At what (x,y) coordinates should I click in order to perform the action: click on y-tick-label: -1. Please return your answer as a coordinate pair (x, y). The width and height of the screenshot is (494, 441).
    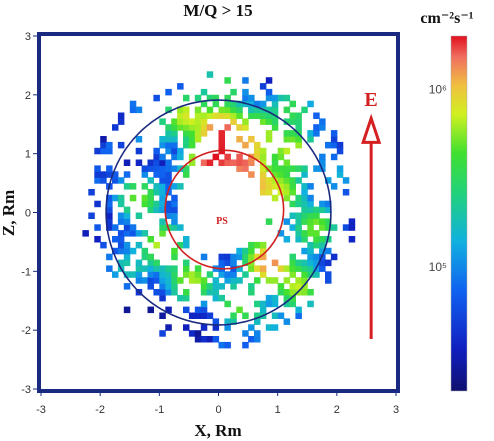
    Looking at the image, I should click on (26, 272).